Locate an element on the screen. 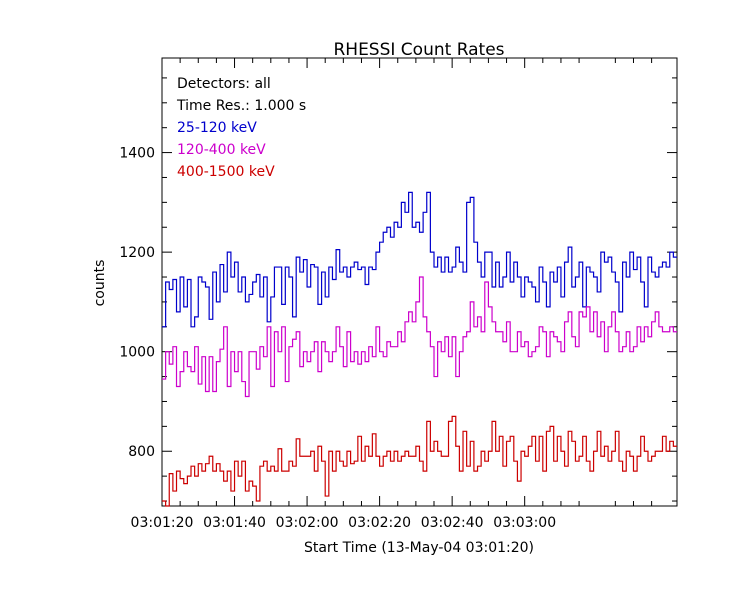  x-tick-label: 03:02:40 is located at coordinates (452, 523).